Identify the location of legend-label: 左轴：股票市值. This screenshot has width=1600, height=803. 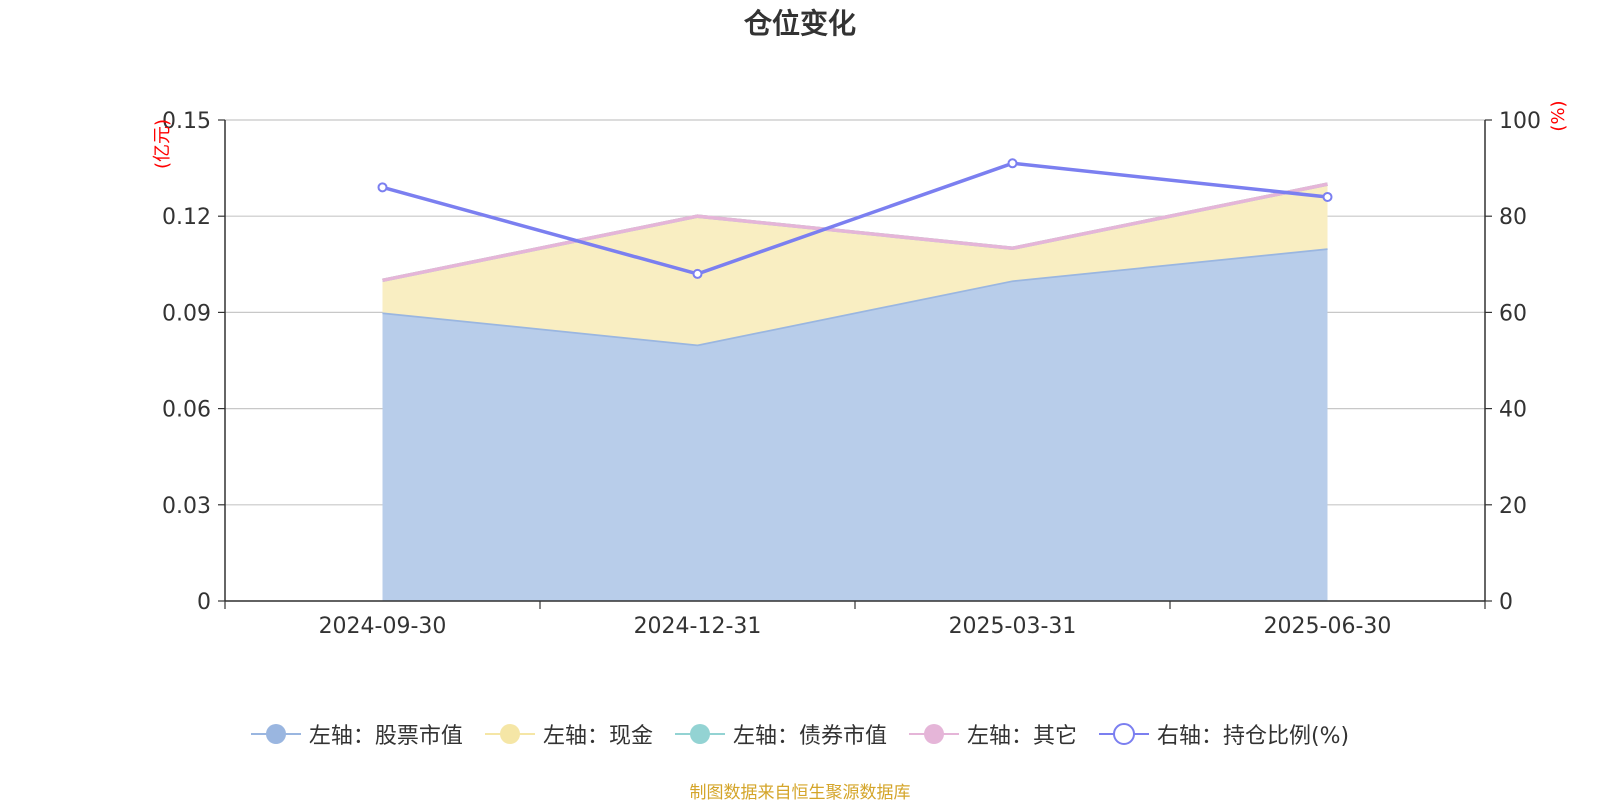
(385, 736).